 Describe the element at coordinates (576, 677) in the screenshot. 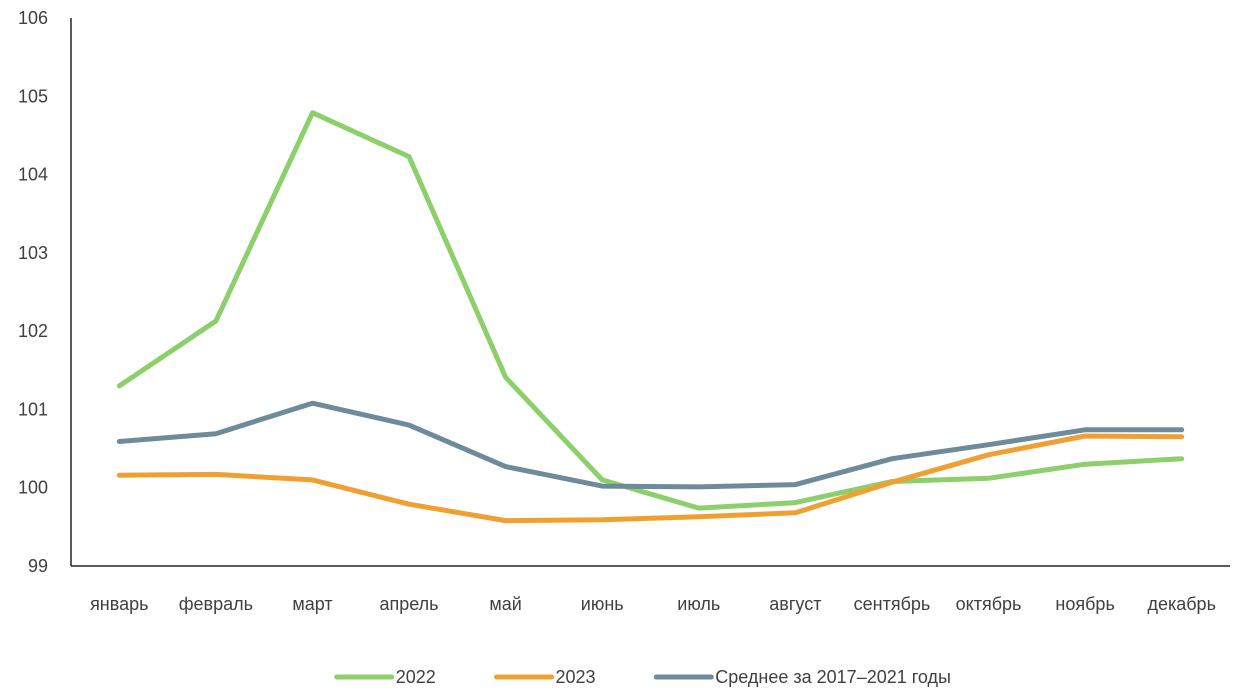

I see `legend-label: 2023` at that location.